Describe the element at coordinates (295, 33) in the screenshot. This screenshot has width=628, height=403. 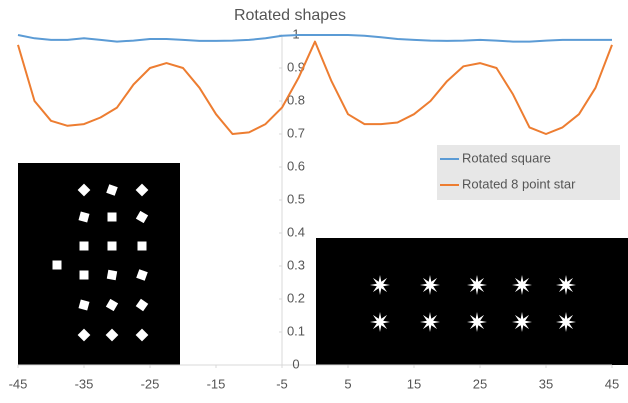
I see `y-tick-label: 1` at that location.